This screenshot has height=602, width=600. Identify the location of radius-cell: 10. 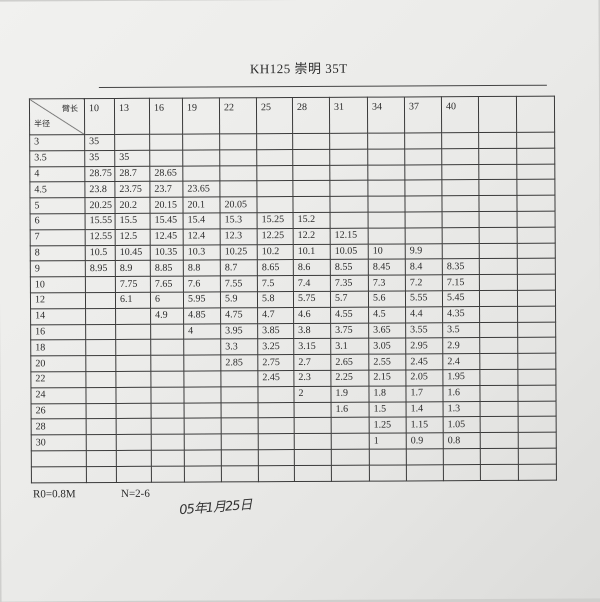
(58, 284).